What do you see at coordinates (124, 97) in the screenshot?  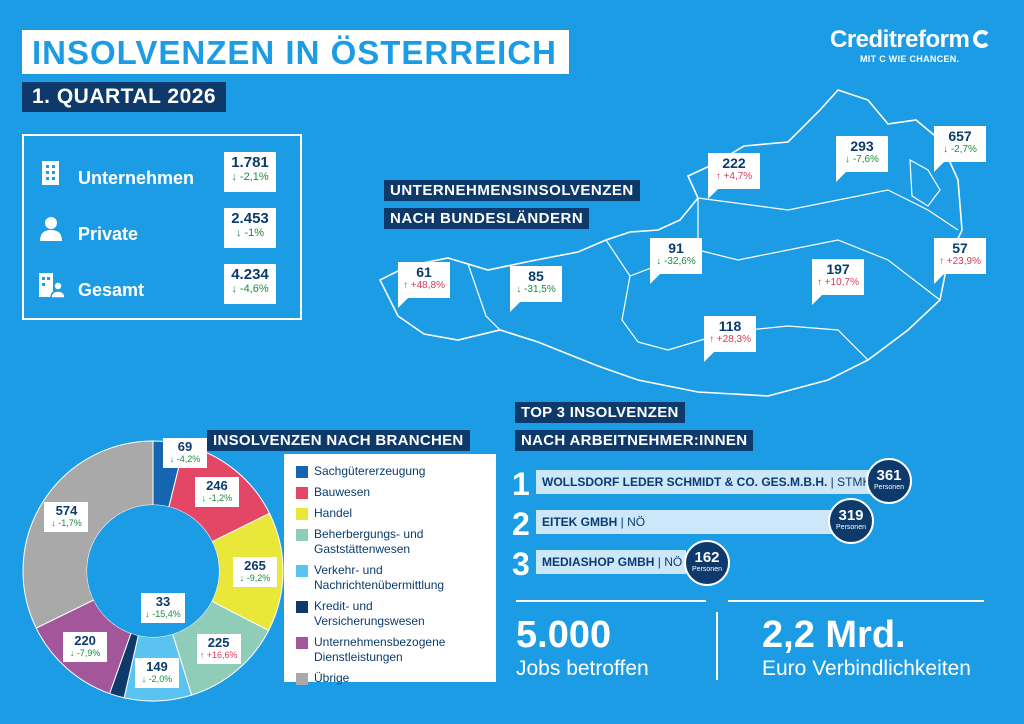 I see `subtitle-box: 1. QUARTAL 2026` at bounding box center [124, 97].